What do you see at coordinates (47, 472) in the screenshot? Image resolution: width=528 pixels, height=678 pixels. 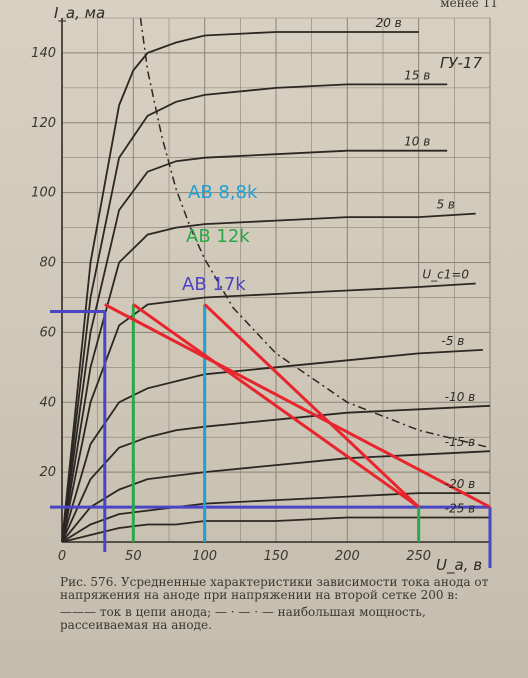 I see `y-tick-label: 20` at bounding box center [47, 472].